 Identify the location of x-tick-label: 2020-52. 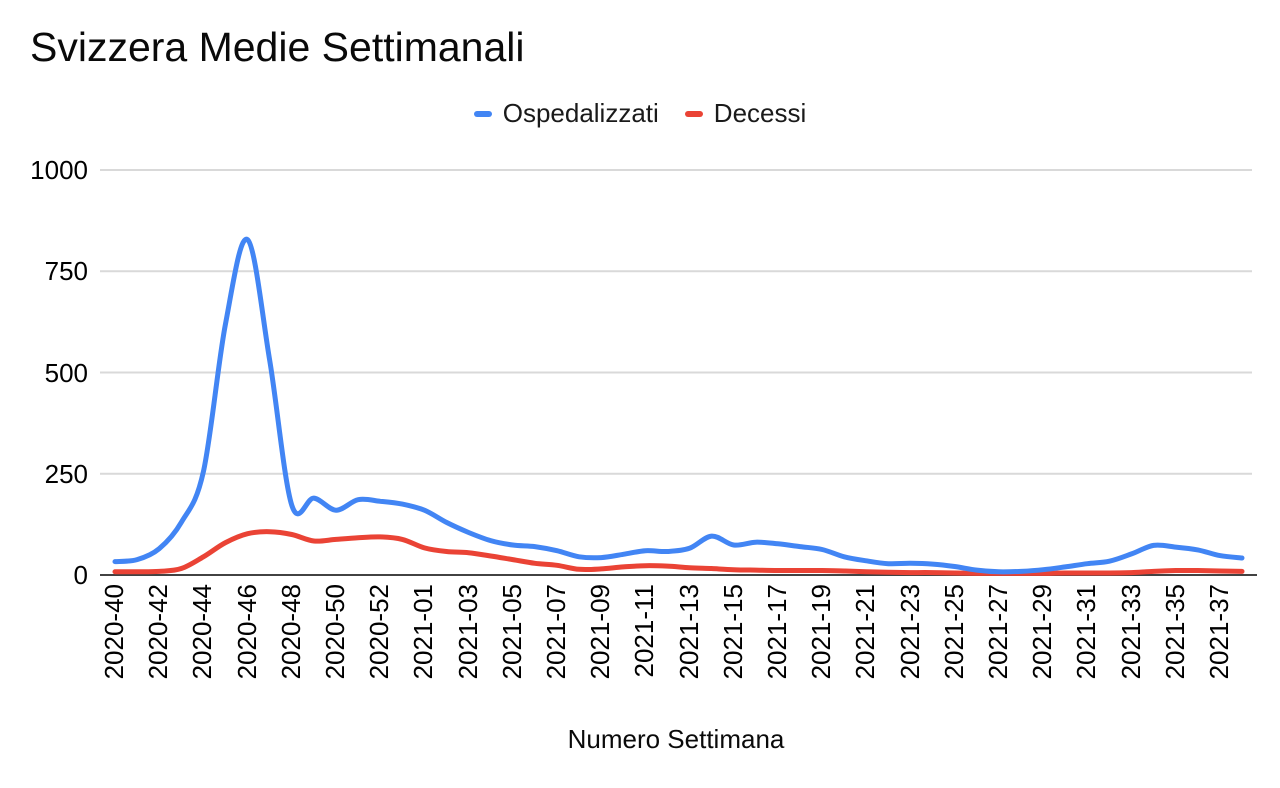
(379, 632).